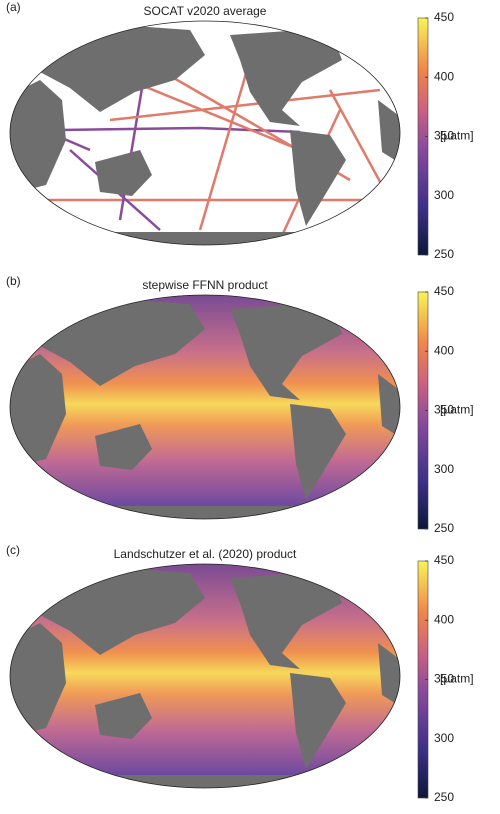 The width and height of the screenshot is (500, 814). Describe the element at coordinates (13, 281) in the screenshot. I see `panel-label: (b)` at that location.